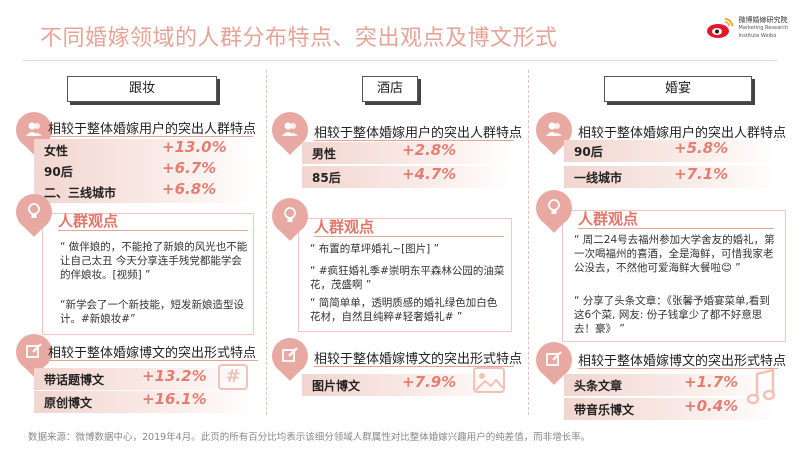 The image size is (800, 450). What do you see at coordinates (174, 399) in the screenshot?
I see `form-value: +16.1%` at bounding box center [174, 399].